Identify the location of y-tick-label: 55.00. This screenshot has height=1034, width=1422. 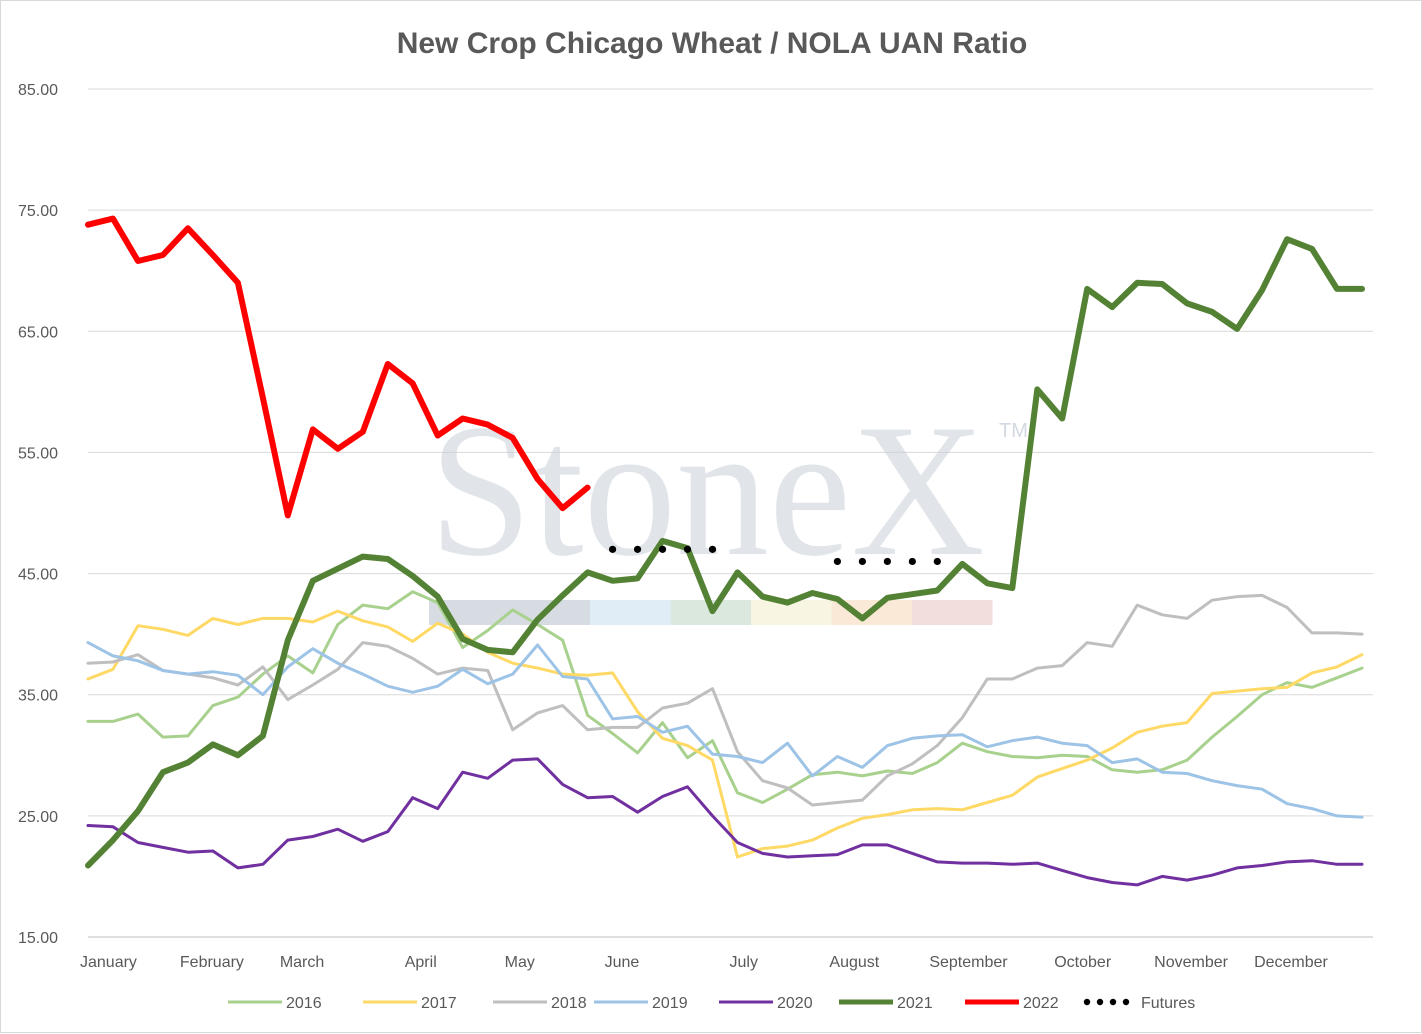
(38, 453).